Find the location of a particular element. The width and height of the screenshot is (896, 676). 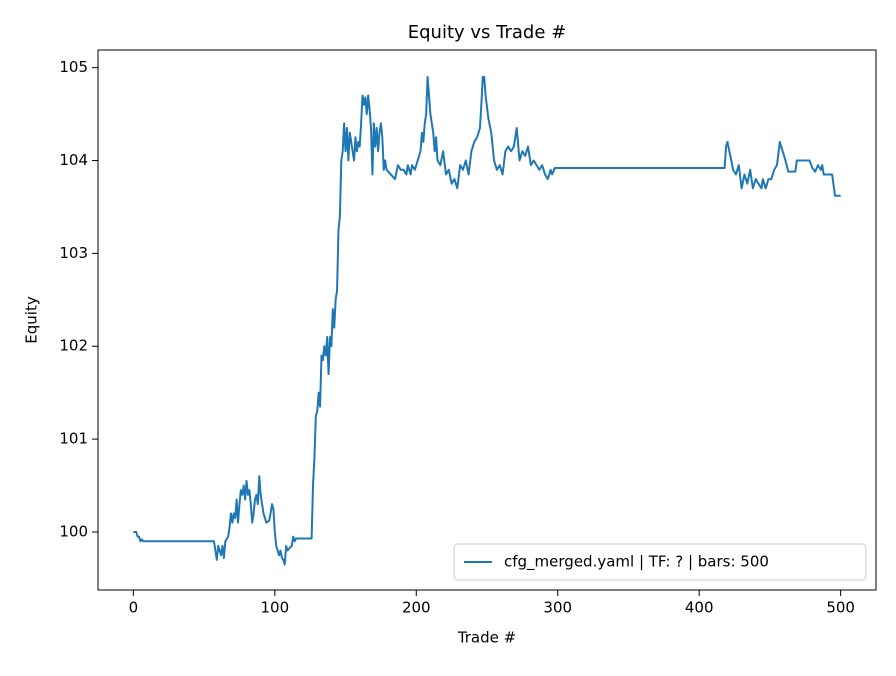

y-tick-label: 102 is located at coordinates (73, 346).